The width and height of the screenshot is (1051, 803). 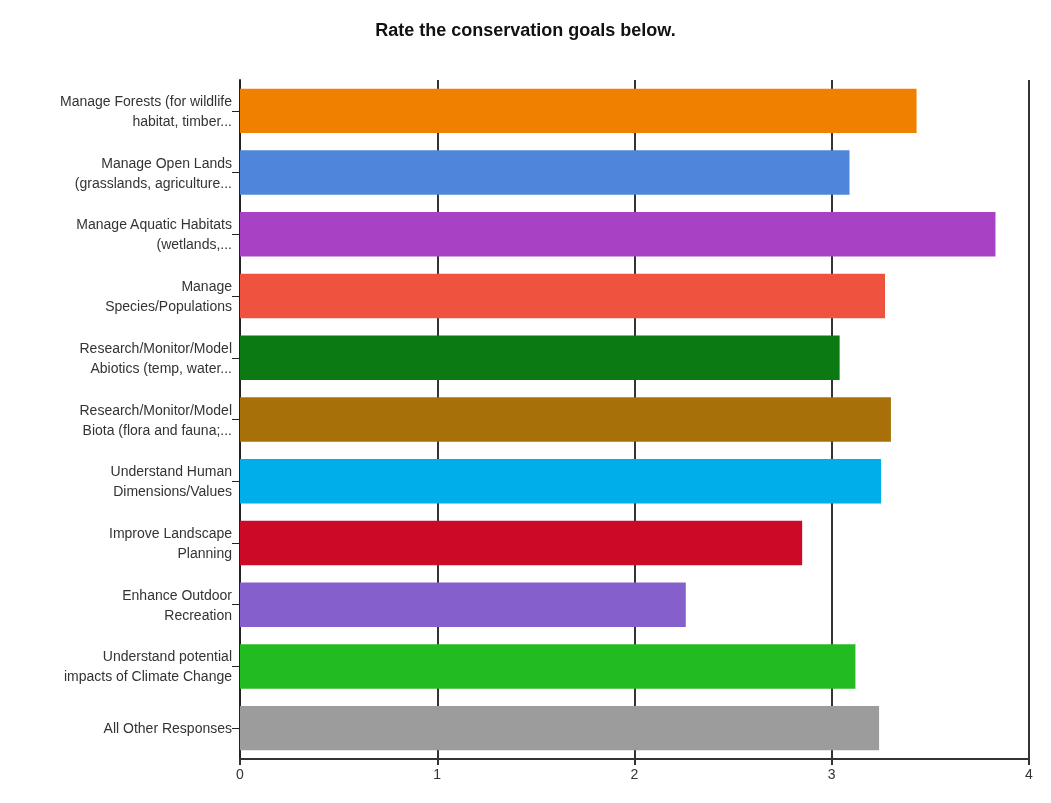 What do you see at coordinates (240, 774) in the screenshot?
I see `x-tick-label: 0` at bounding box center [240, 774].